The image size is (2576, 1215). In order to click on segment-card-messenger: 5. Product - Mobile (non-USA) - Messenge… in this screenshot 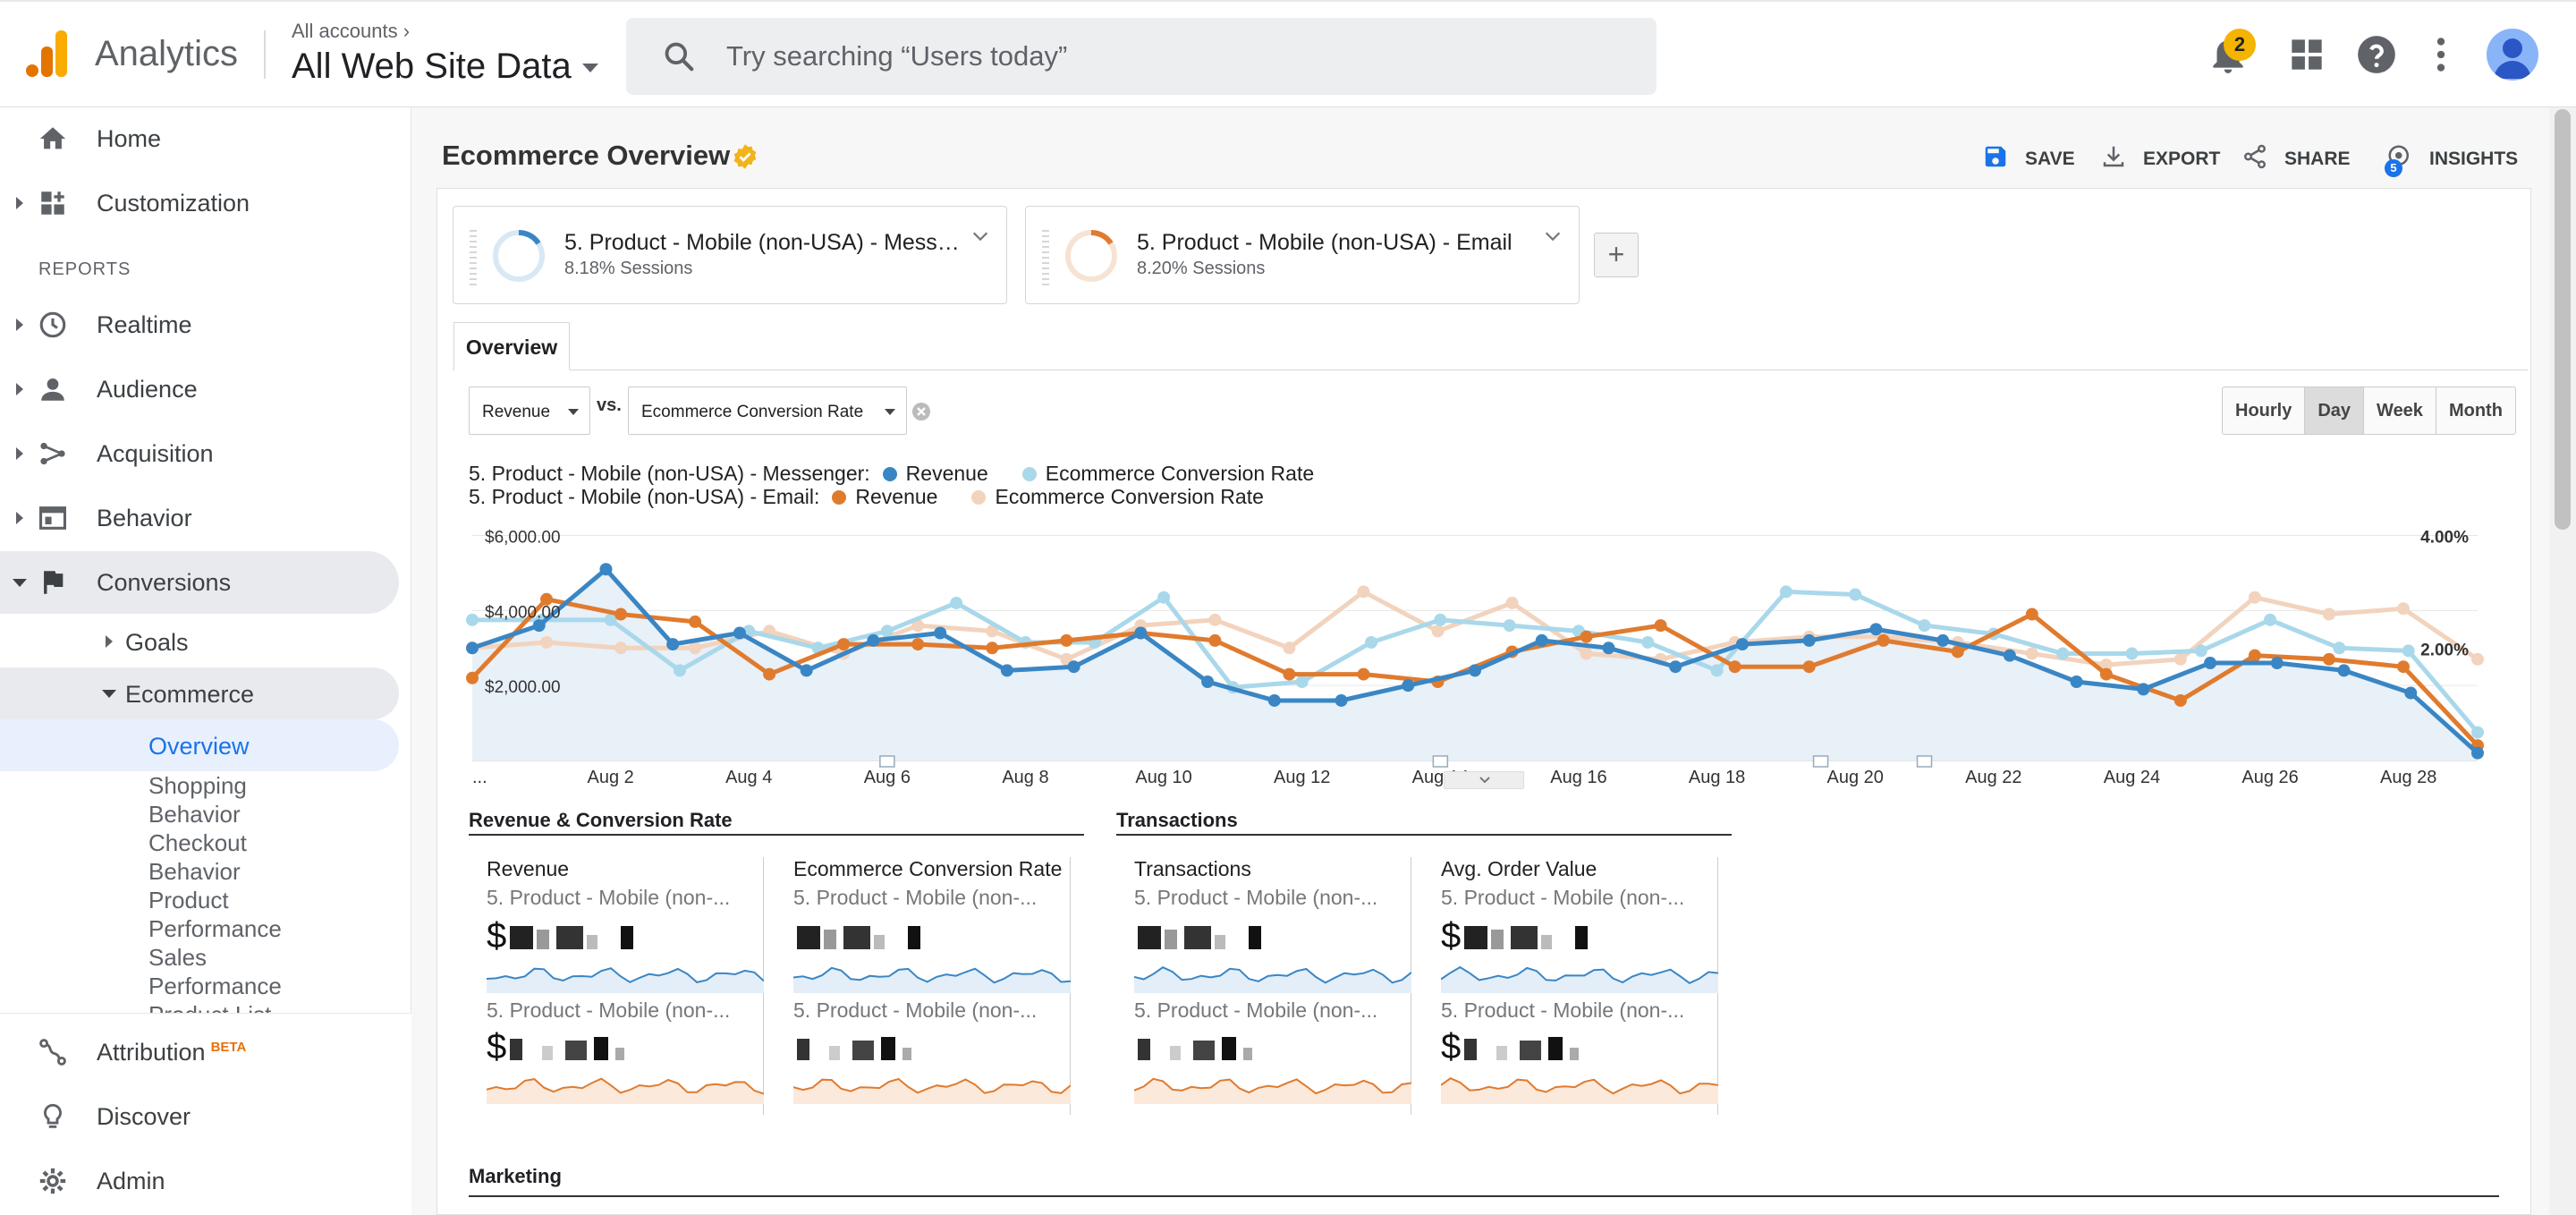, I will do `click(730, 255)`.